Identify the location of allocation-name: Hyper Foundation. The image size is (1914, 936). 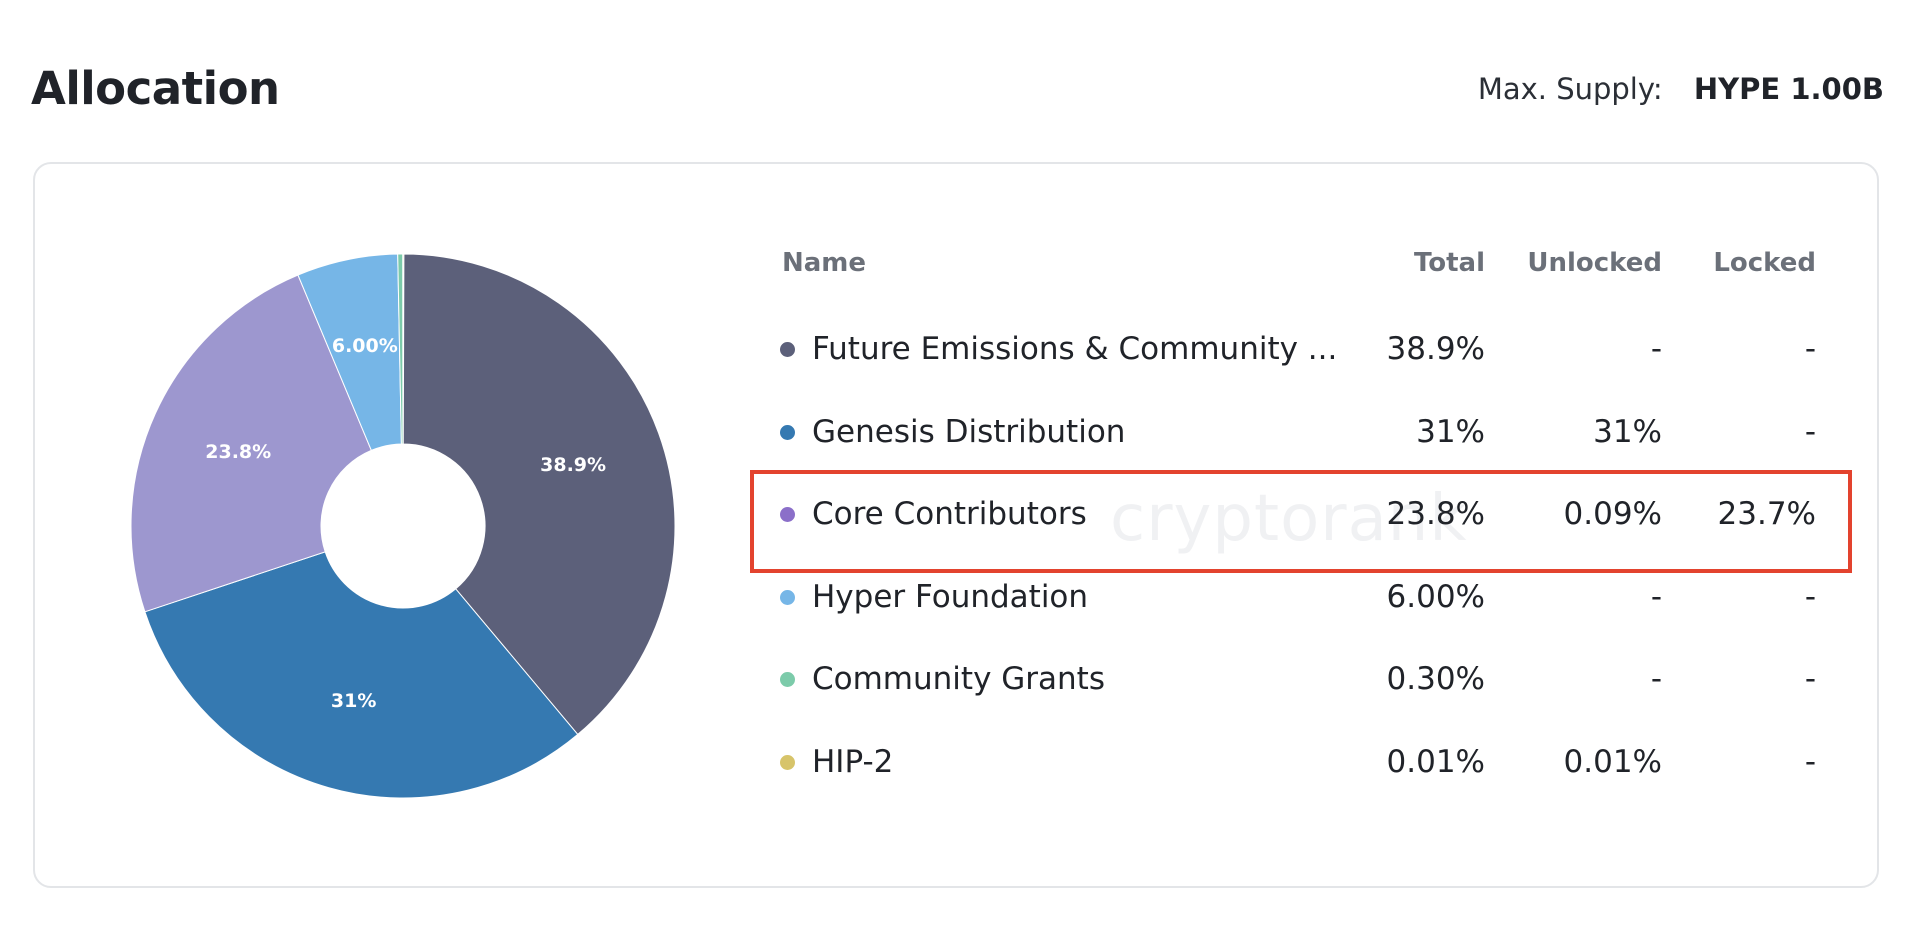
(950, 597).